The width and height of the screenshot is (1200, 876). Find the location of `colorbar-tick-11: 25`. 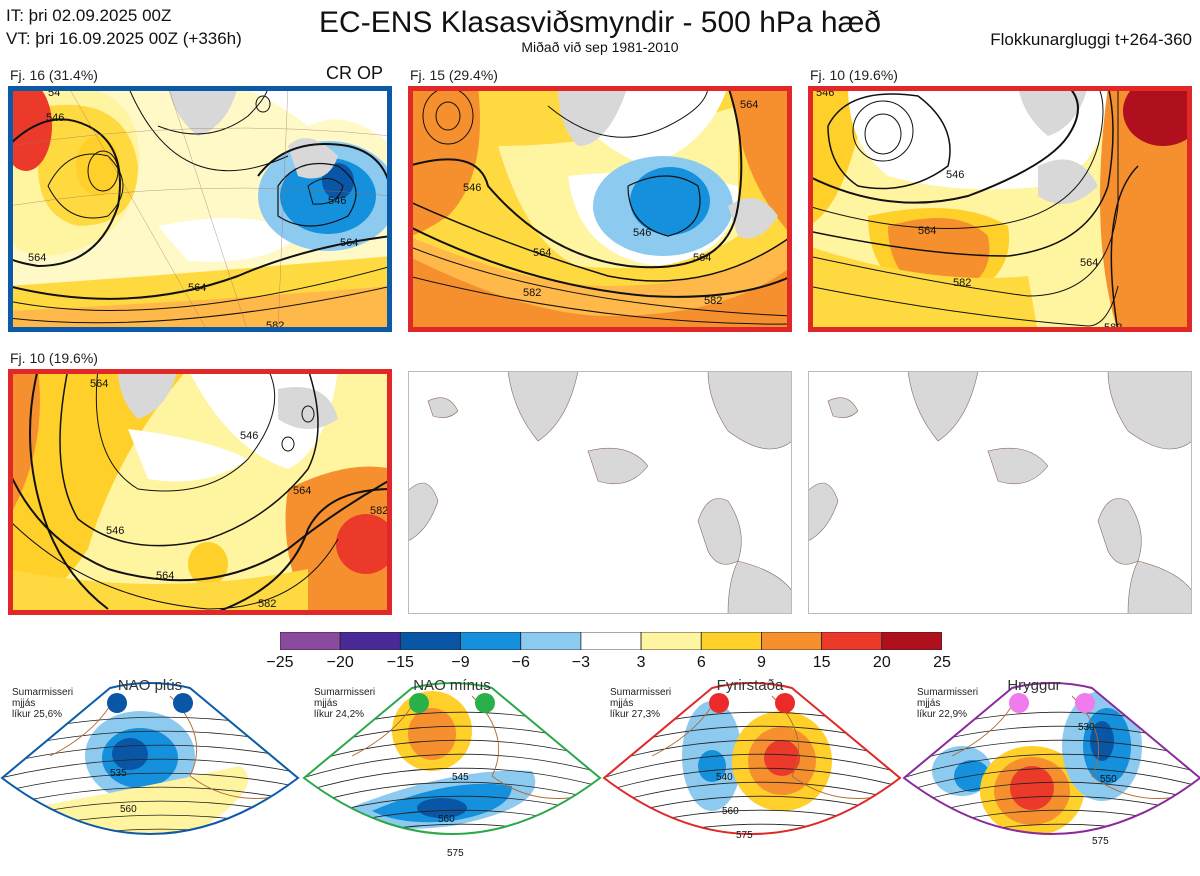

colorbar-tick-11: 25 is located at coordinates (942, 662).